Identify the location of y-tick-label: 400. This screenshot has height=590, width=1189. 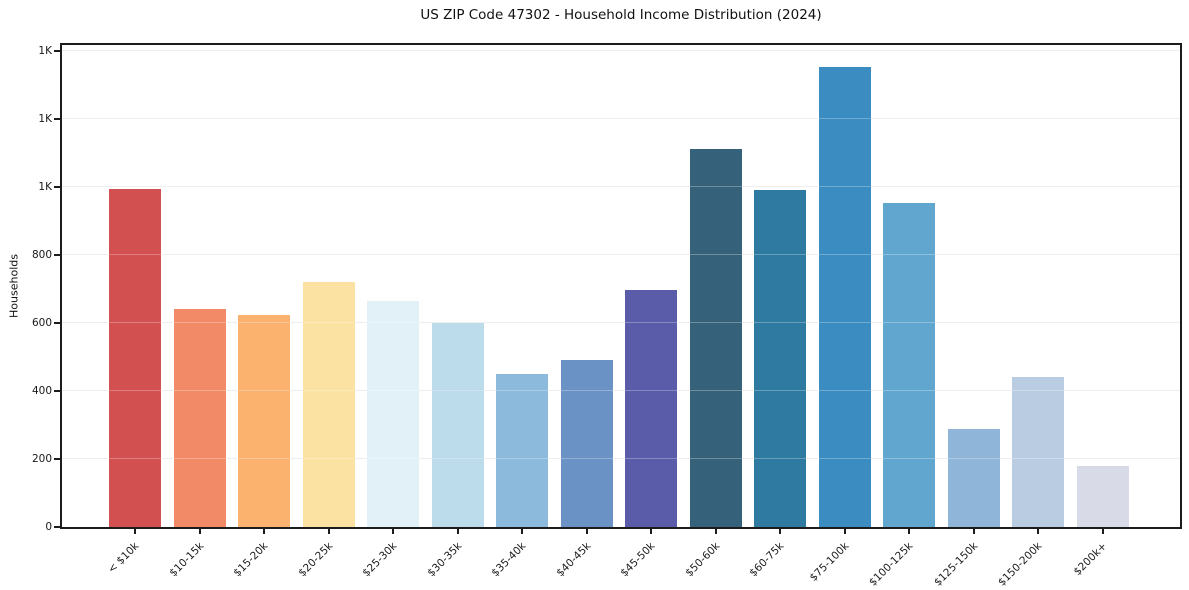
(41, 391).